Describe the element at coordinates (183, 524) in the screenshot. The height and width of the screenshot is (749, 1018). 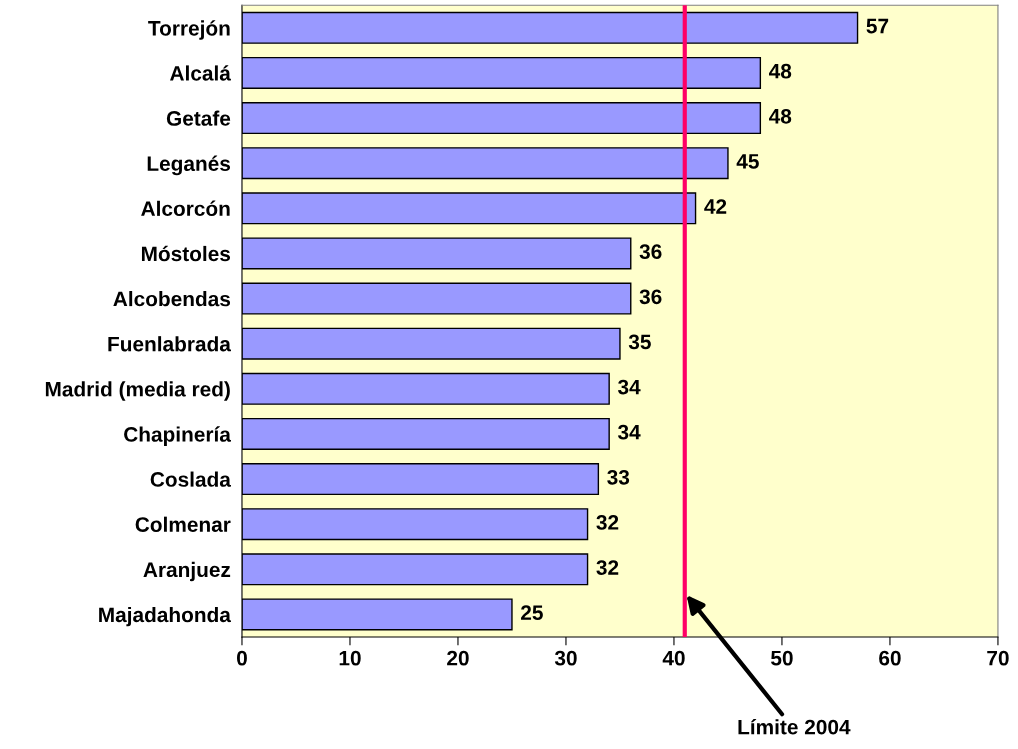
I see `y-tick-label: Colmenar` at that location.